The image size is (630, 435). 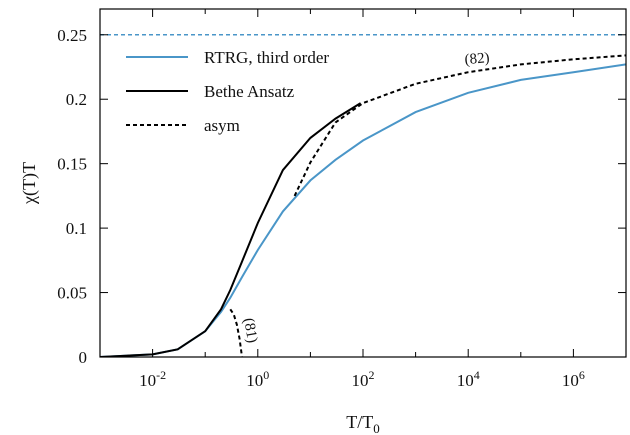 What do you see at coordinates (477, 59) in the screenshot?
I see `annotation-label-0: (82)` at bounding box center [477, 59].